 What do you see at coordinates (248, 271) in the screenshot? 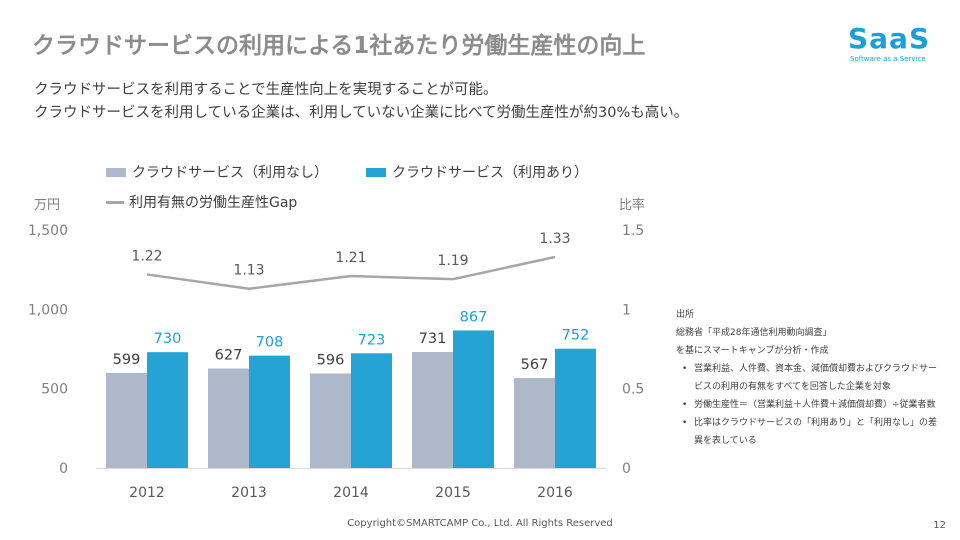
I see `gap-data-label: 1.13` at bounding box center [248, 271].